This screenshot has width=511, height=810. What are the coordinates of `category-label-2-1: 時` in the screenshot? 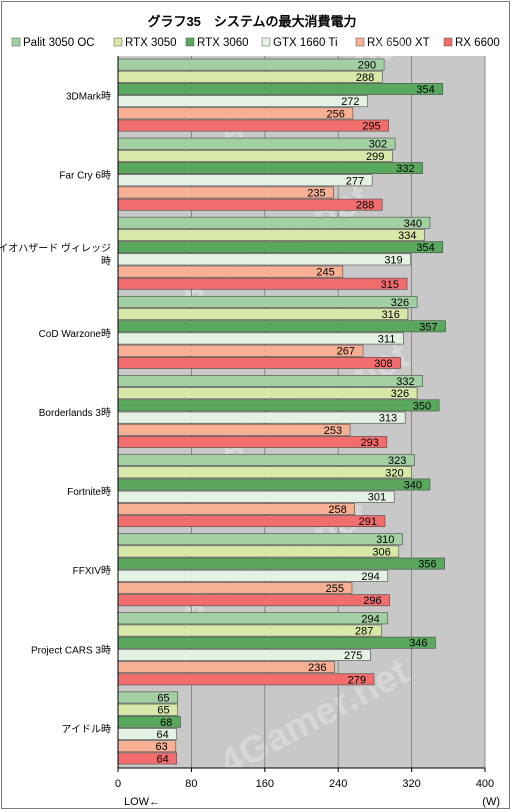 It's located at (106, 261).